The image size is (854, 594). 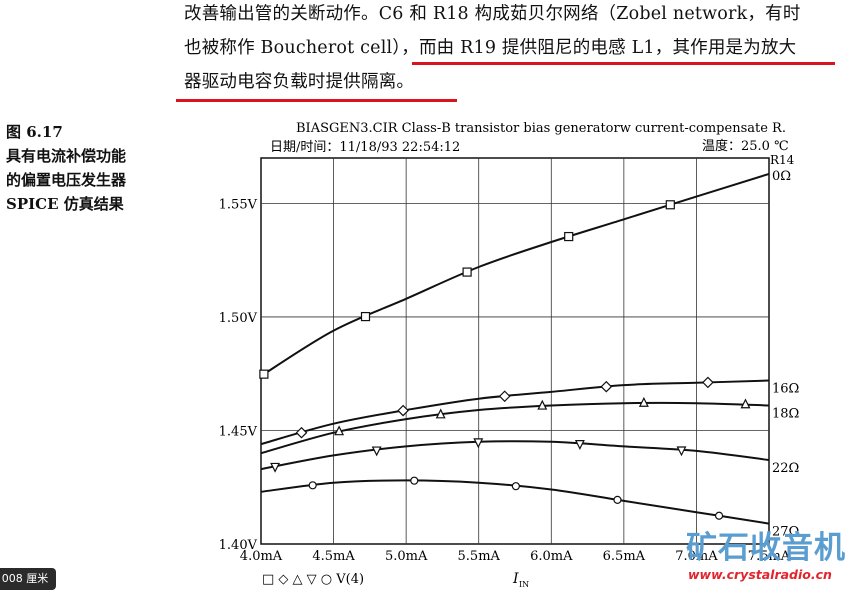 What do you see at coordinates (782, 160) in the screenshot?
I see `legend-title: R14` at bounding box center [782, 160].